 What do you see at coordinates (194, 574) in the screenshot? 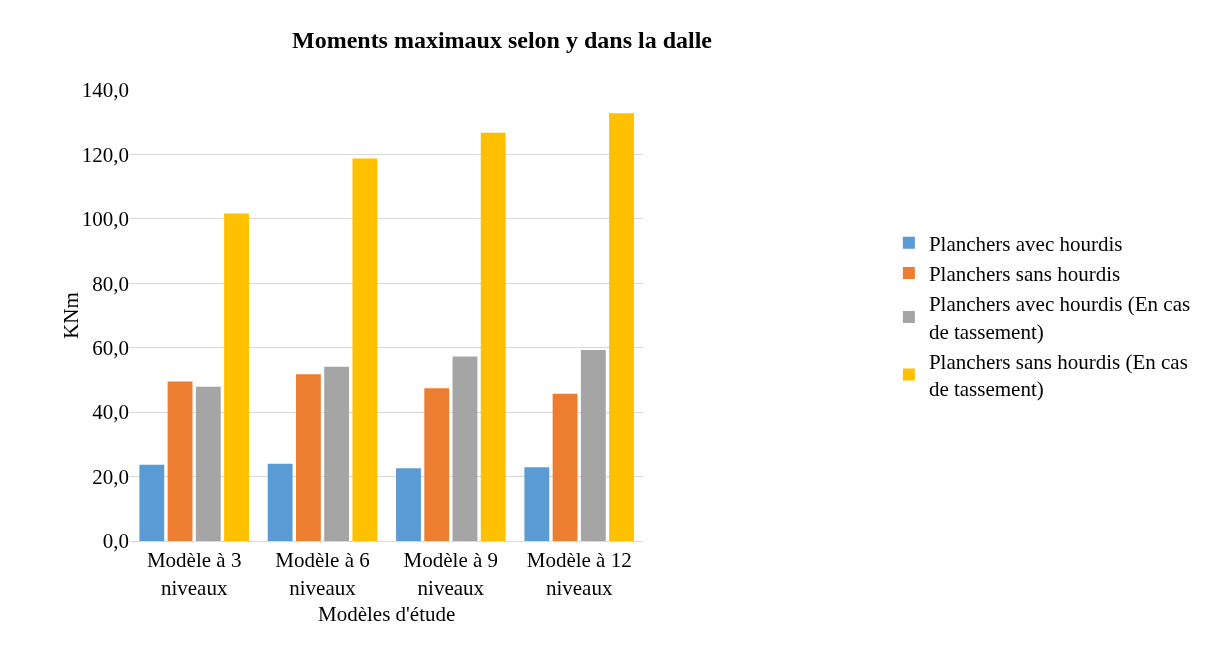
I see `x-tick-label: Modèle à 3 niveaux` at bounding box center [194, 574].